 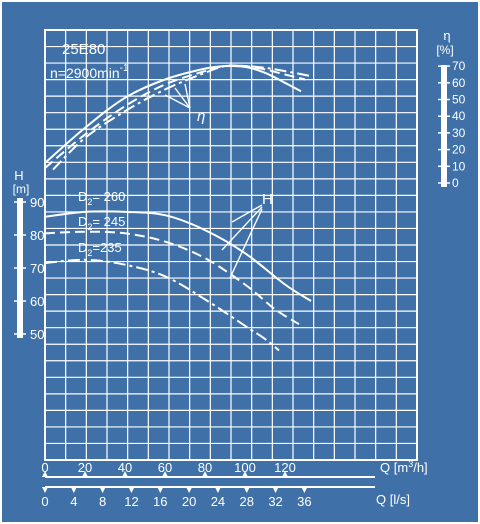 What do you see at coordinates (101, 223) in the screenshot?
I see `label-d2-245: D2= 245` at bounding box center [101, 223].